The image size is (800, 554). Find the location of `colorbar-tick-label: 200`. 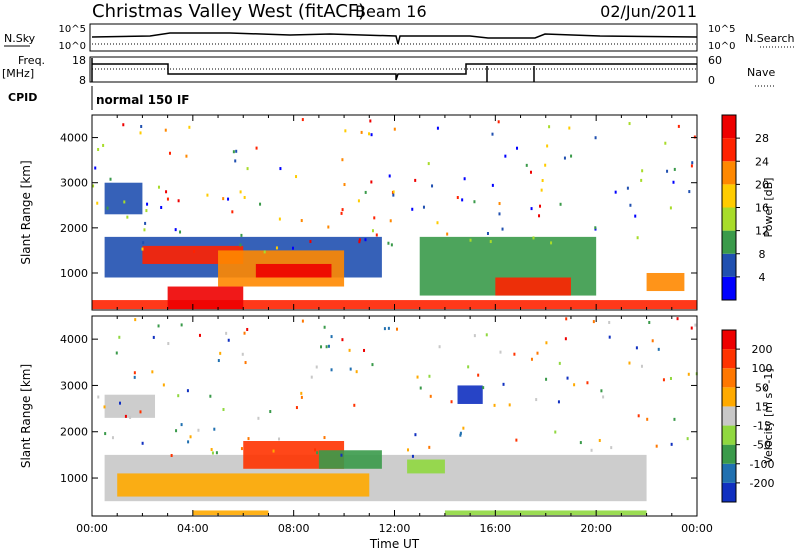

colorbar-tick-label: 200 is located at coordinates (762, 349).